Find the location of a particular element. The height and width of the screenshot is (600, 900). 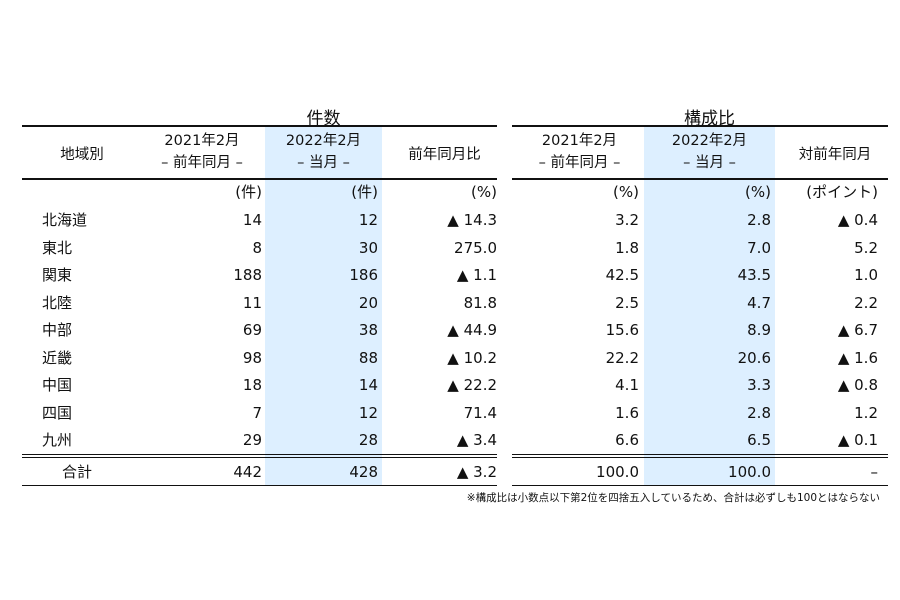

row-curr-count: 14 is located at coordinates (368, 385).